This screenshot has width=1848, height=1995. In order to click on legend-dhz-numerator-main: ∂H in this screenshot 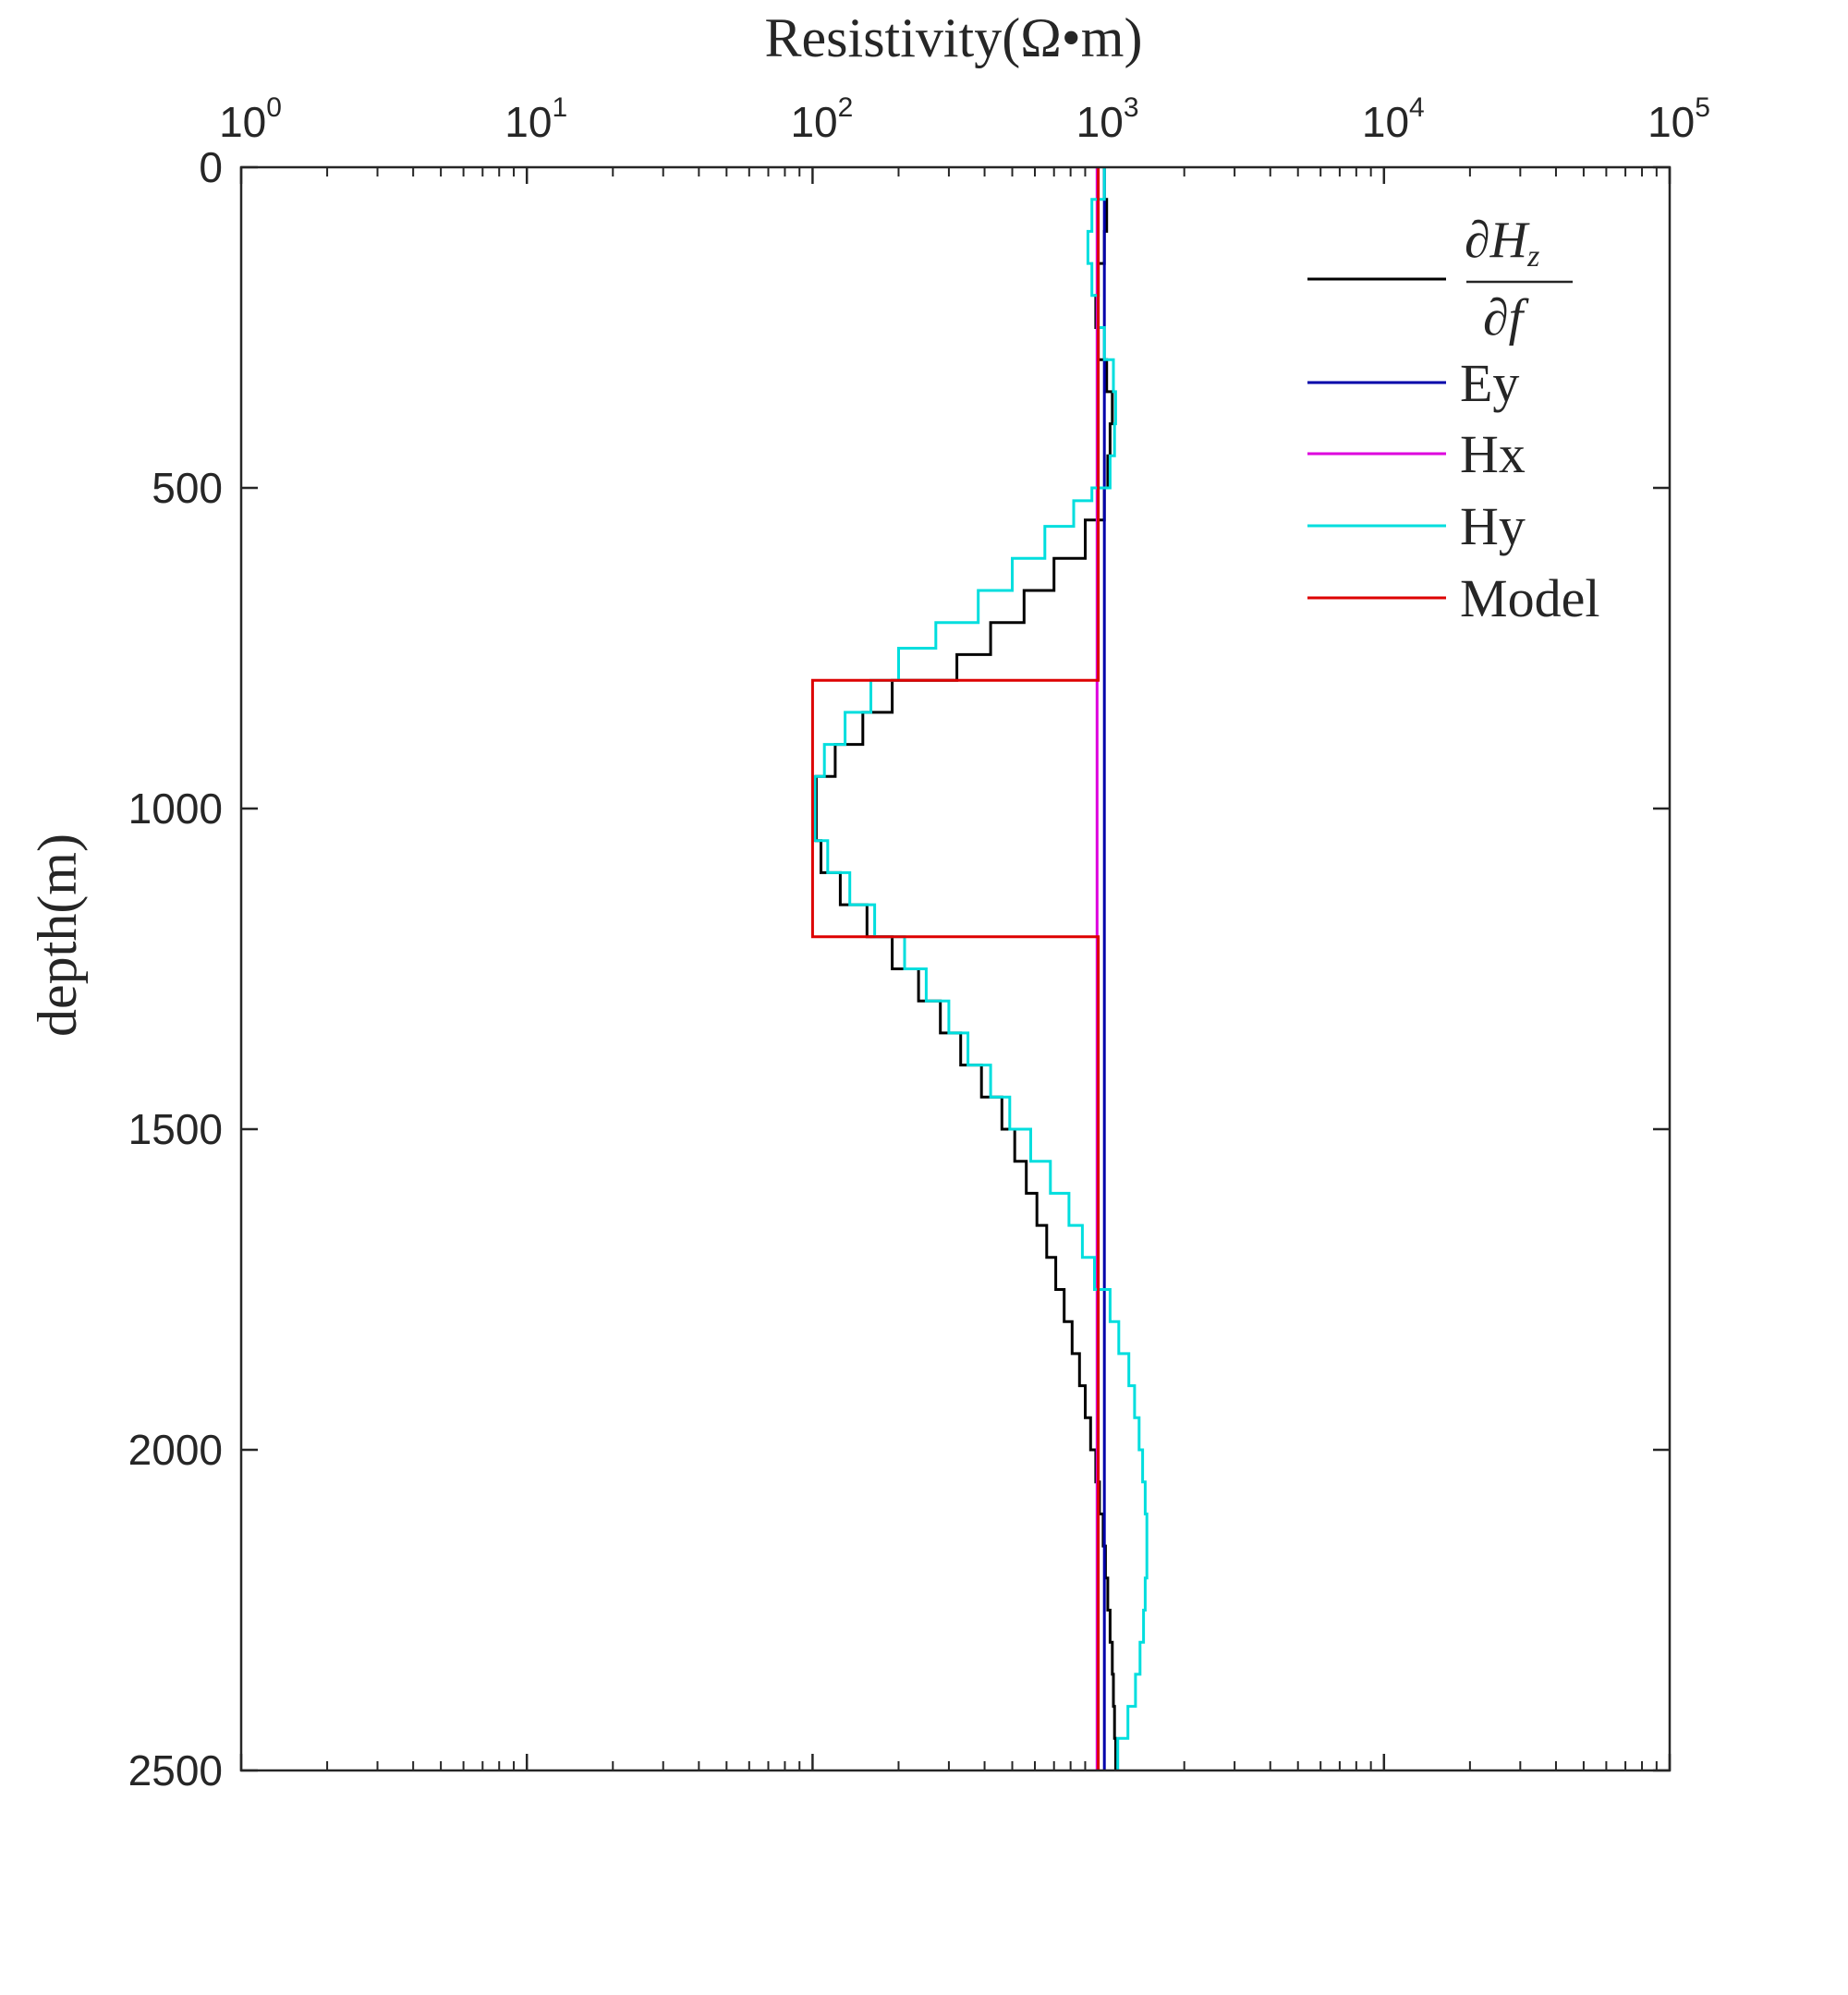, I will do `click(1497, 240)`.